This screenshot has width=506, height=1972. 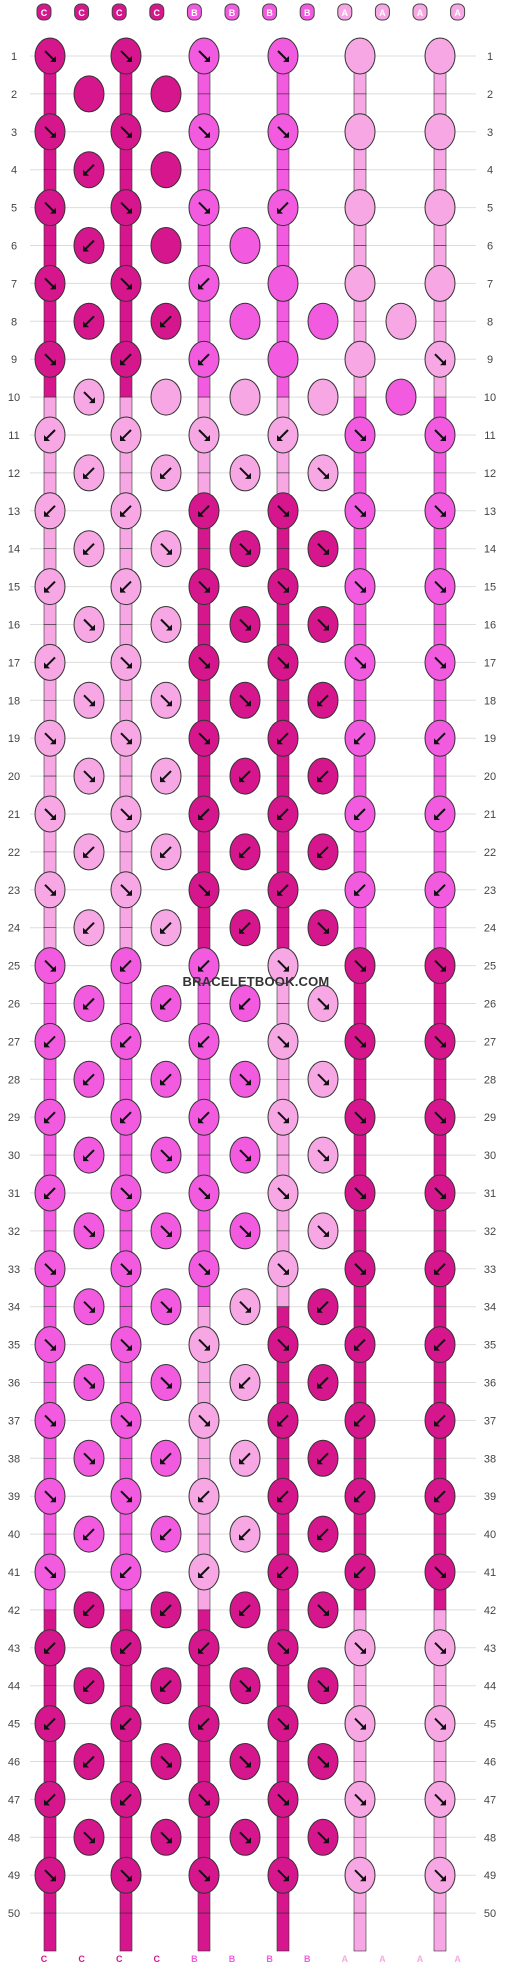 I want to click on strand-label: A, so click(x=457, y=13).